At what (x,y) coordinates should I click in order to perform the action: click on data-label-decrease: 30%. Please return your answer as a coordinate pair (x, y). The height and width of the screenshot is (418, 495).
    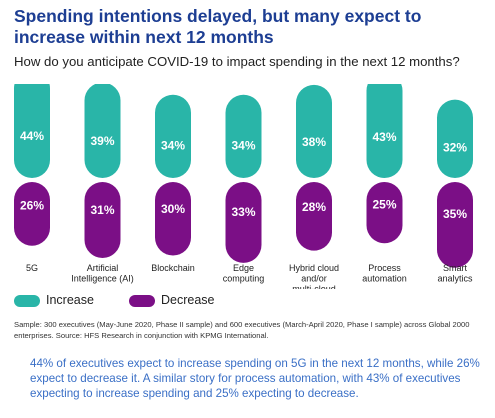
    Looking at the image, I should click on (173, 209).